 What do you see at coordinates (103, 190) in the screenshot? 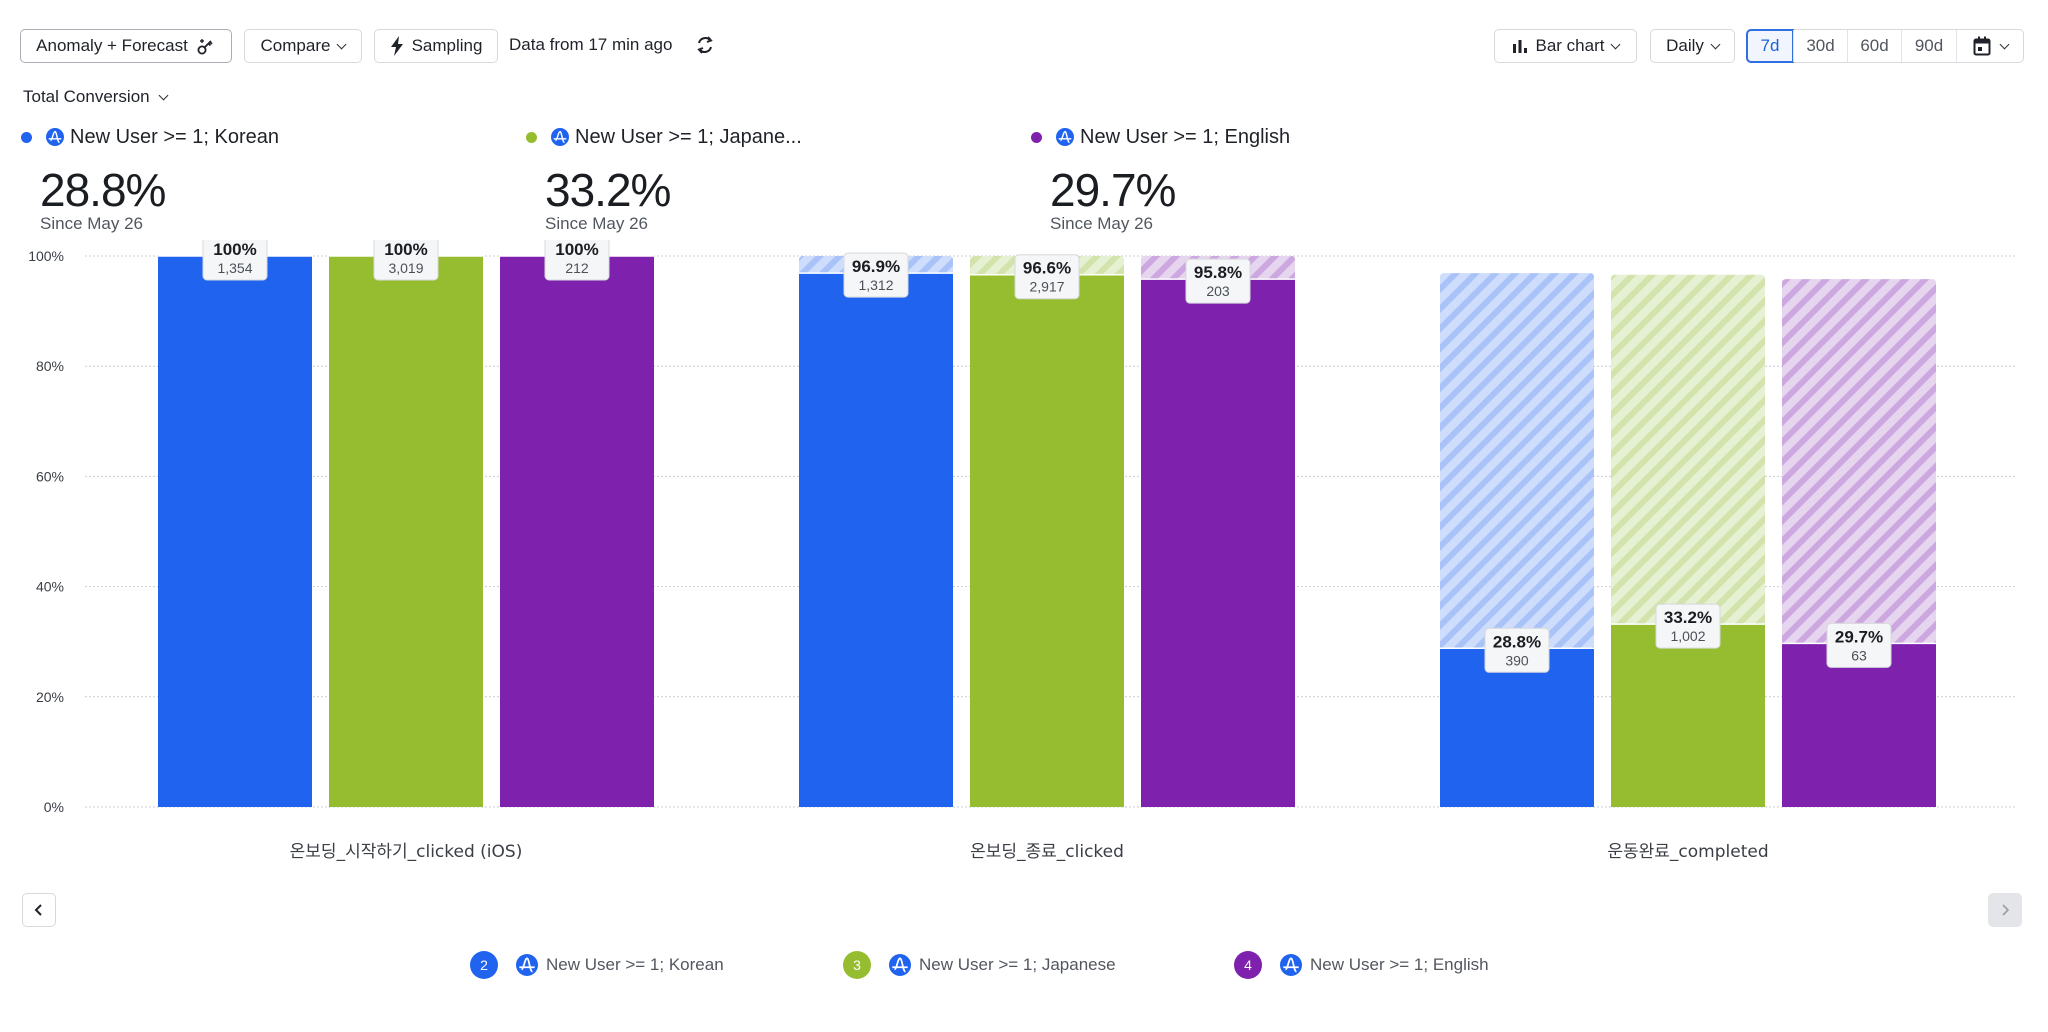
I see `series-summary-value: 28.8%` at bounding box center [103, 190].